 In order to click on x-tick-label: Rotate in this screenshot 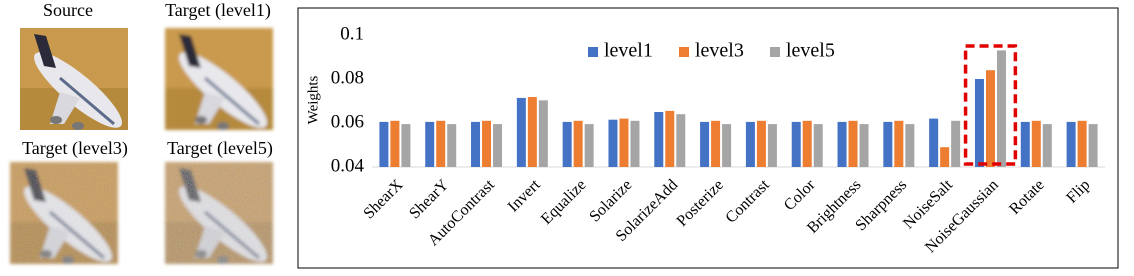, I will do `click(1027, 197)`.